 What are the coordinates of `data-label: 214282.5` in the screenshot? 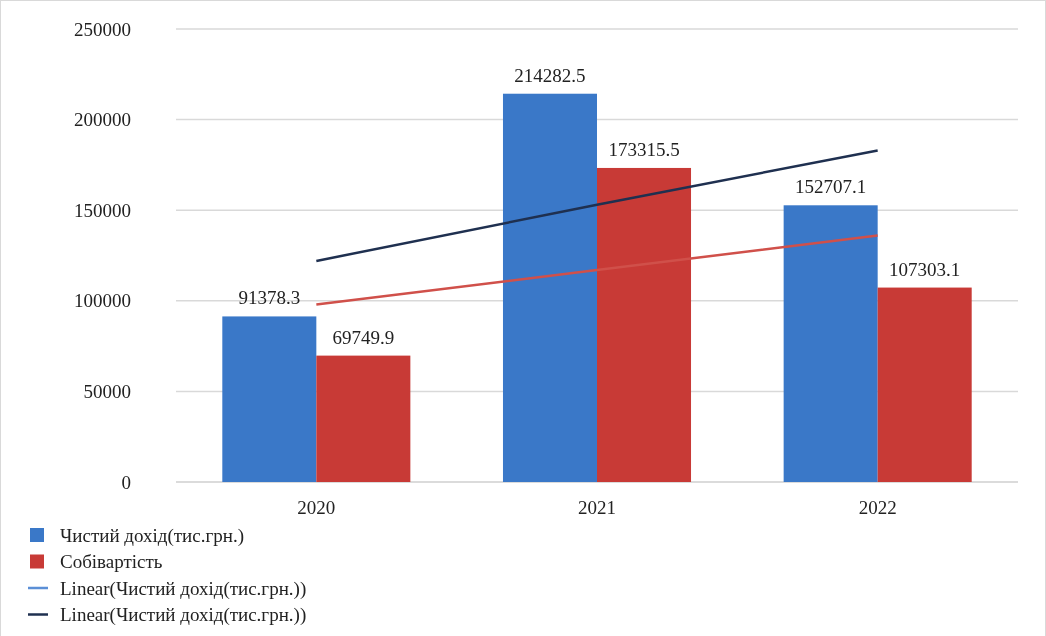 It's located at (550, 75).